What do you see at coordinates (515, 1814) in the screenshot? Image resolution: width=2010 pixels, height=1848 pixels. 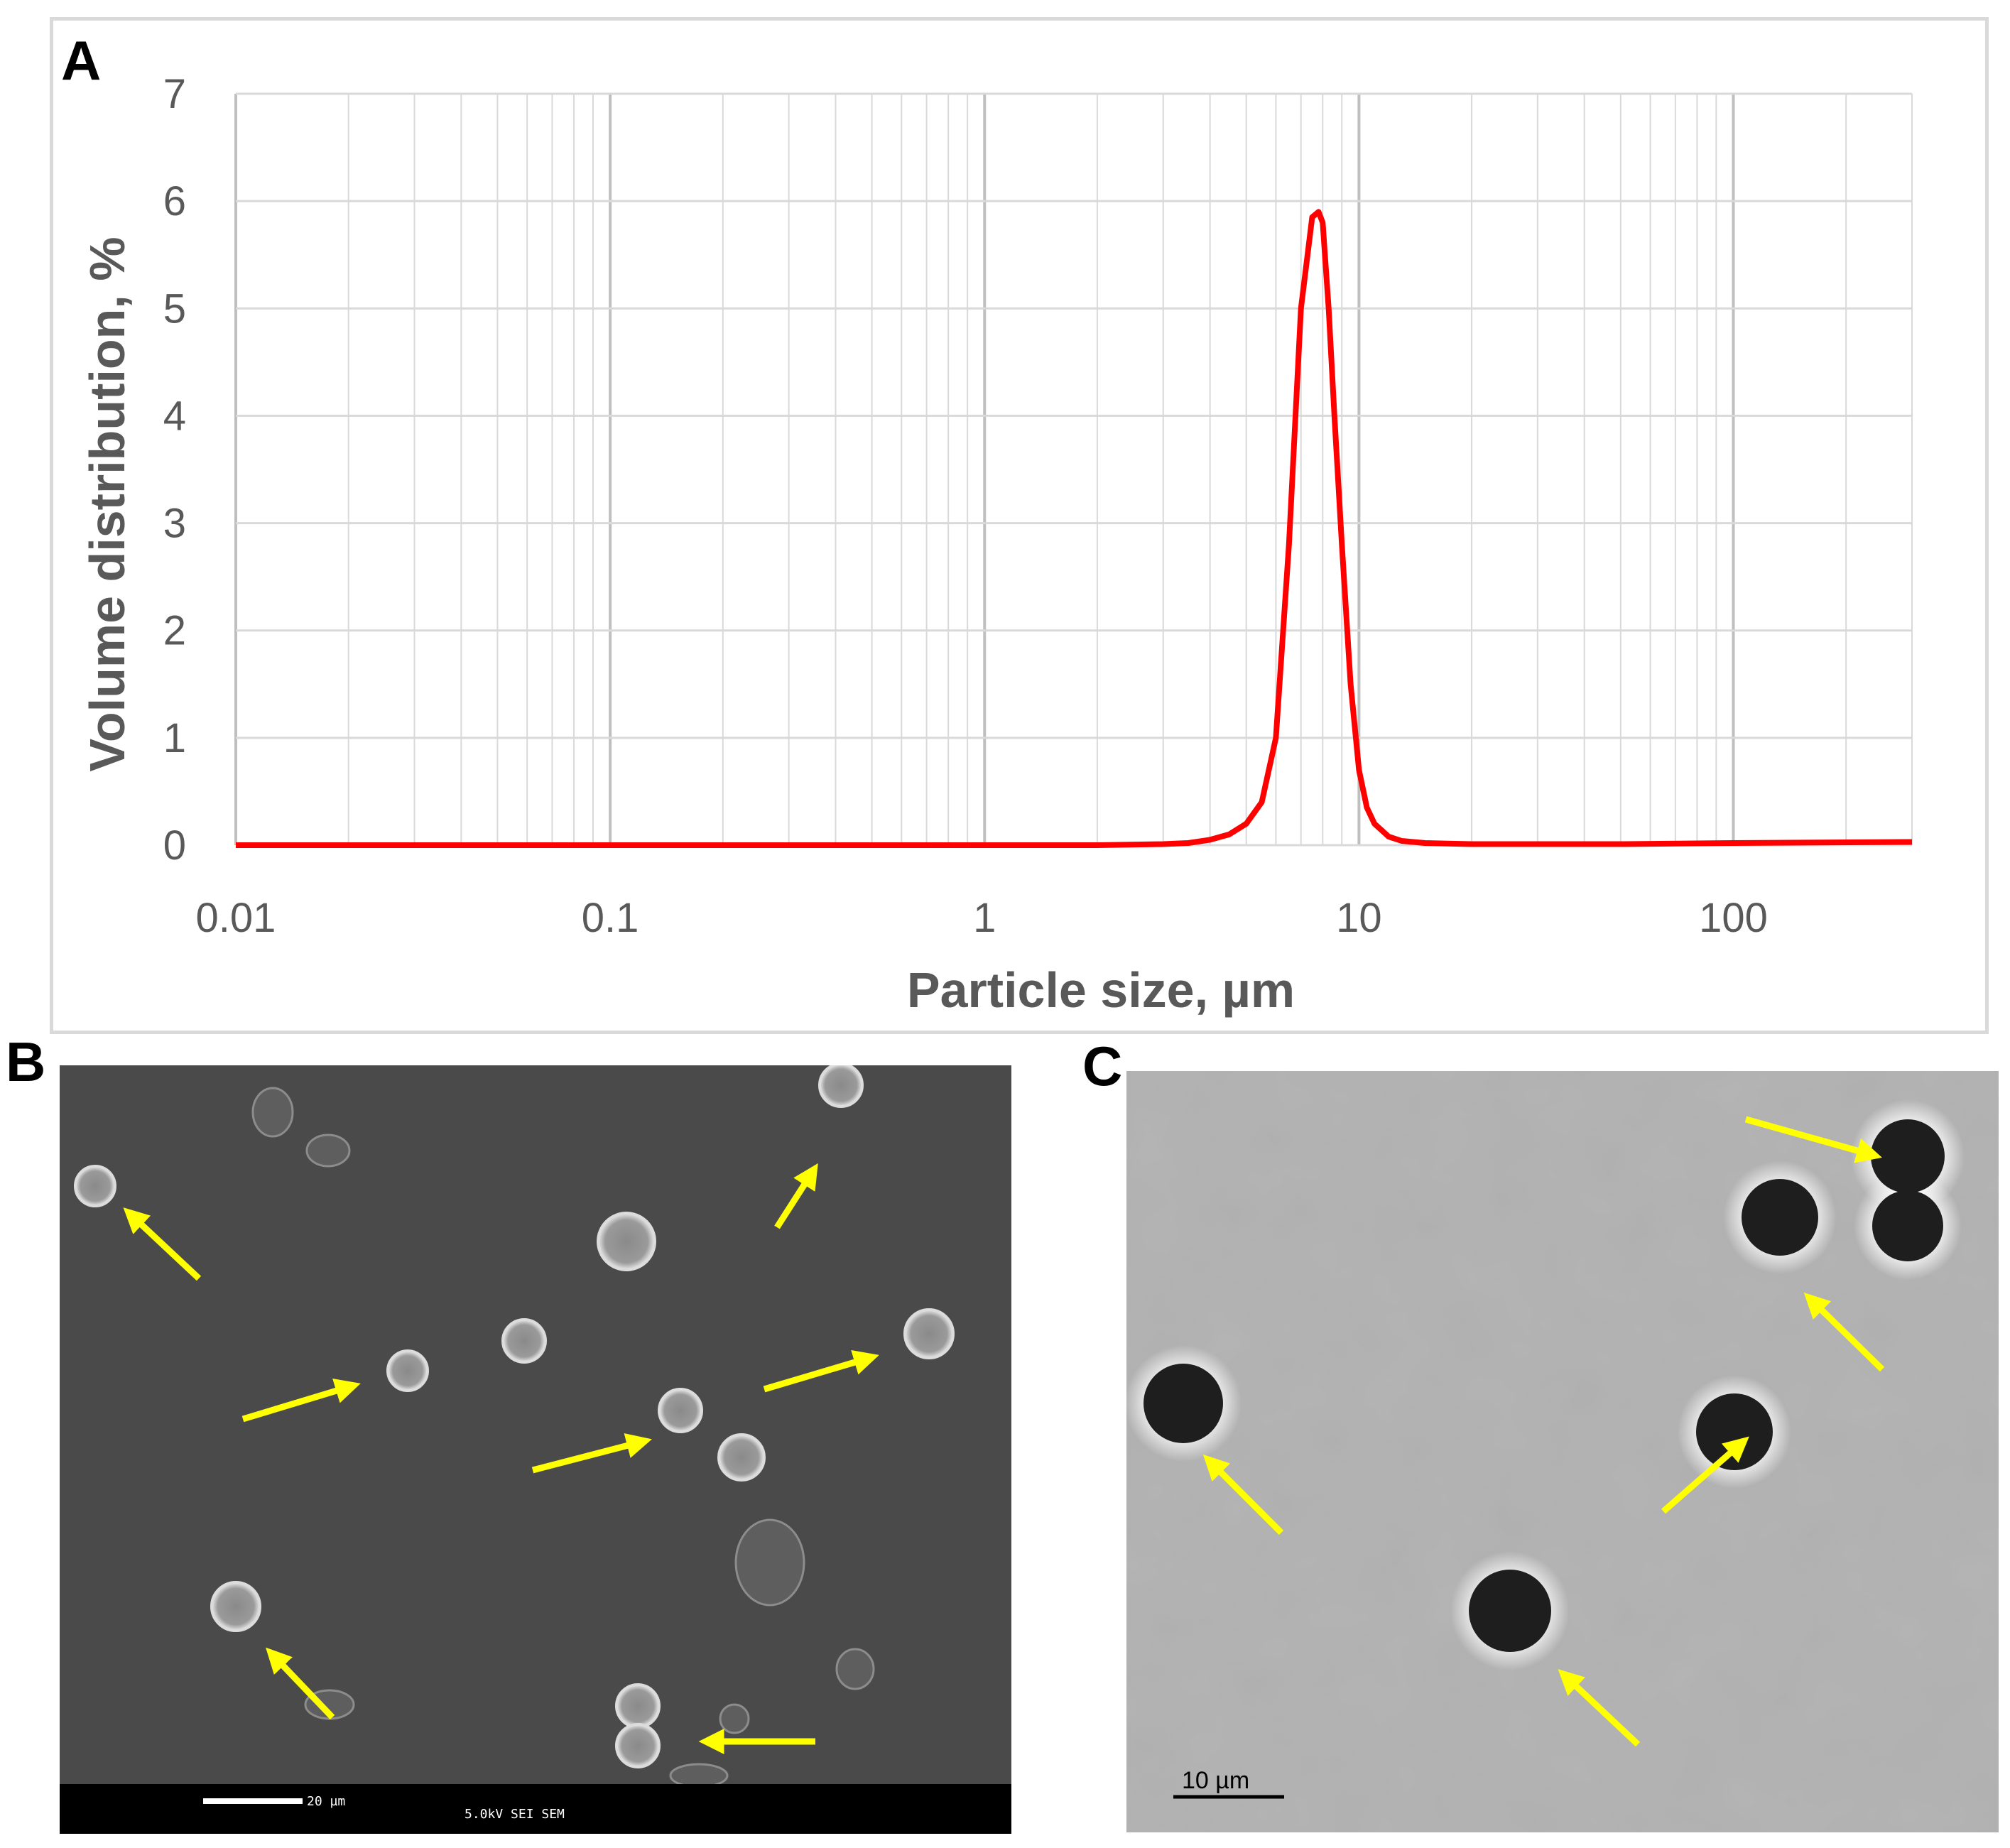 I see `sem-info-text: 5.0kV SEI SEM` at bounding box center [515, 1814].